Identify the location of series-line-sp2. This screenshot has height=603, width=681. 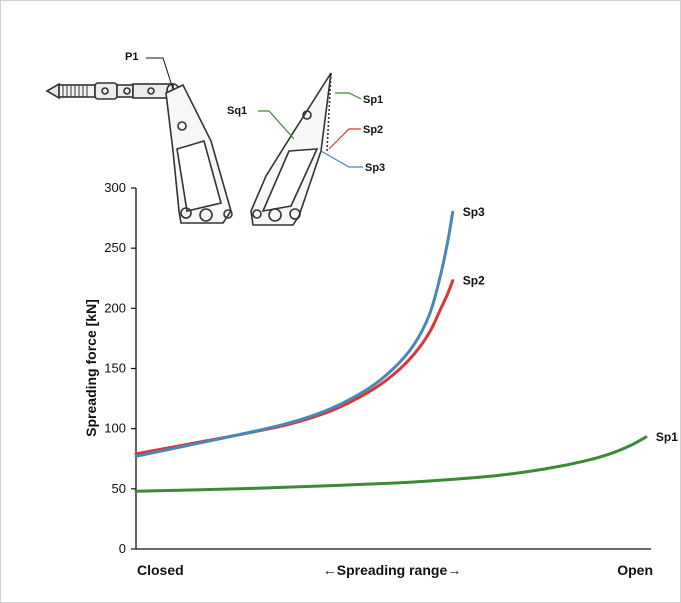
(294, 367).